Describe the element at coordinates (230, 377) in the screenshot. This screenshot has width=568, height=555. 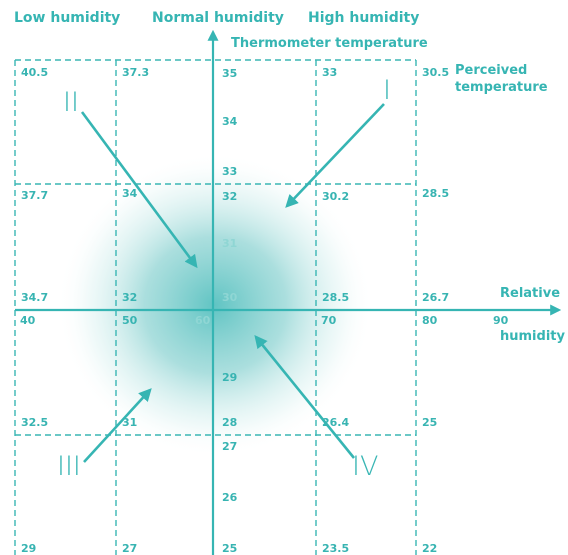
I see `thermometer-tick: 29` at that location.